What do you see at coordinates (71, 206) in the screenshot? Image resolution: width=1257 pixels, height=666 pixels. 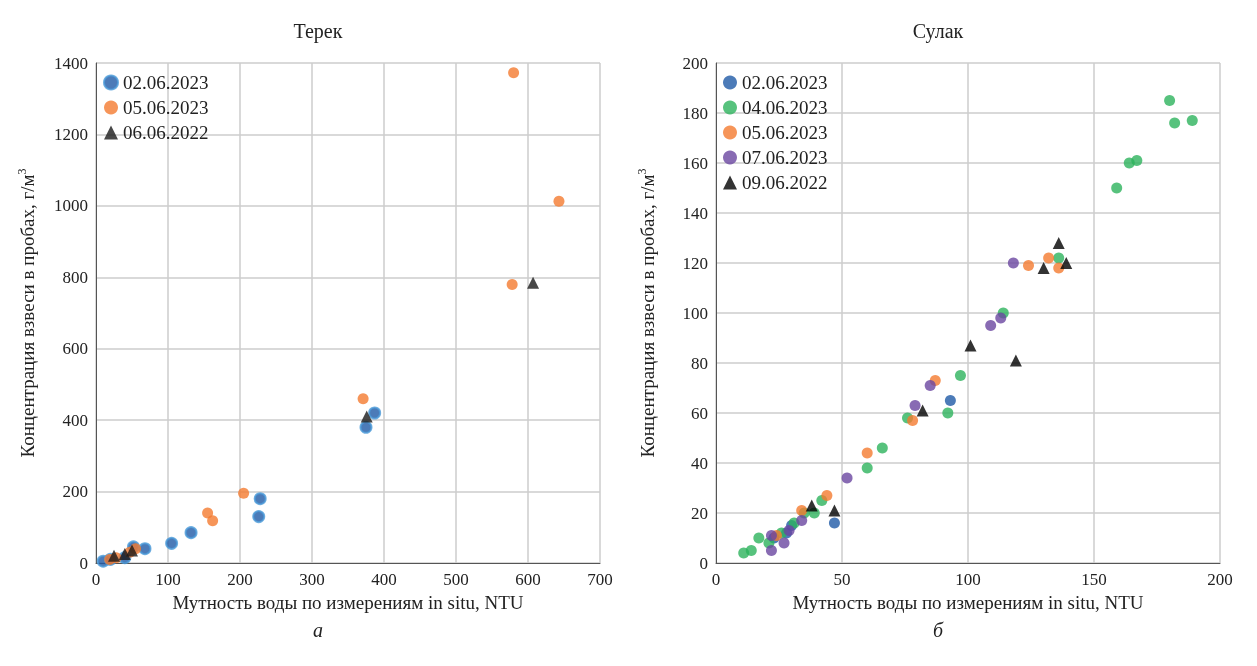 I see `y-tick-label: 1000` at bounding box center [71, 206].